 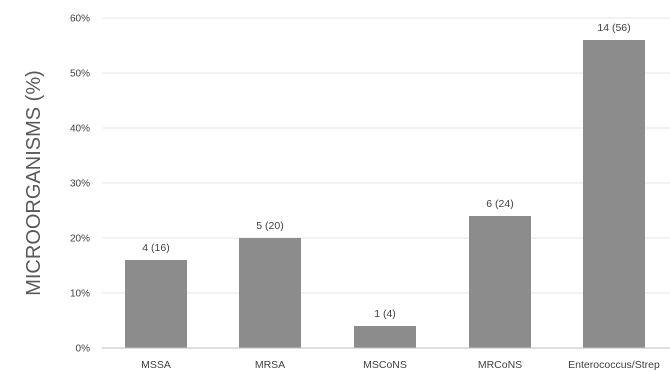 I want to click on category-label: MRSA, so click(x=270, y=365).